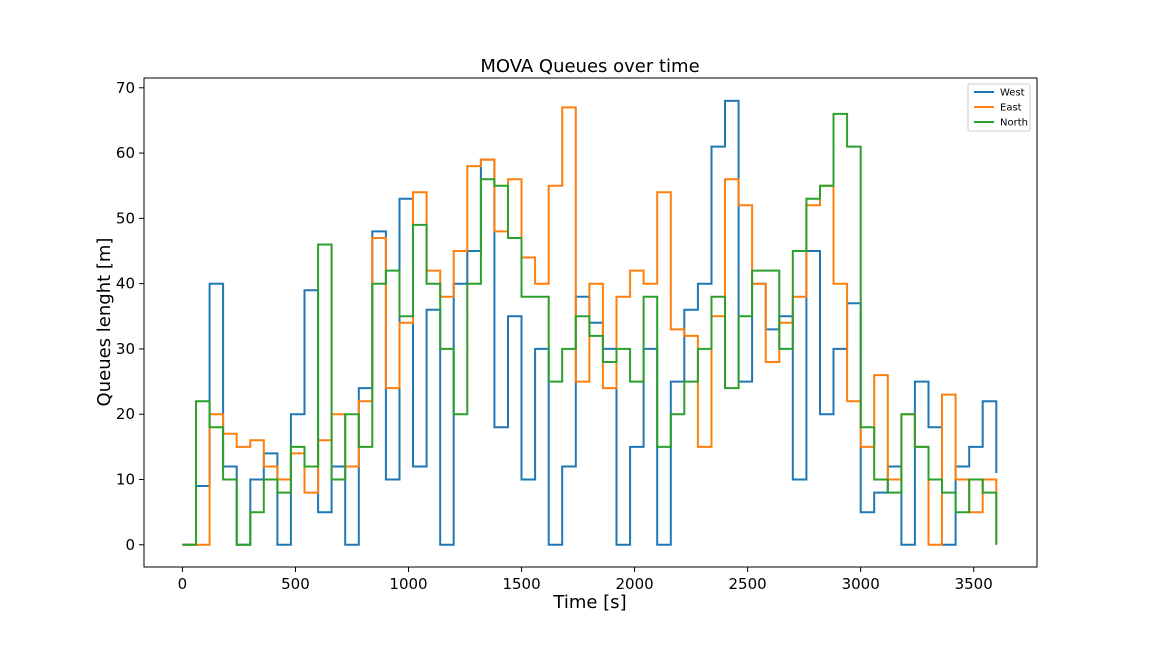 This screenshot has height=652, width=1152. Describe the element at coordinates (130, 545) in the screenshot. I see `y-tick-label: 0` at that location.